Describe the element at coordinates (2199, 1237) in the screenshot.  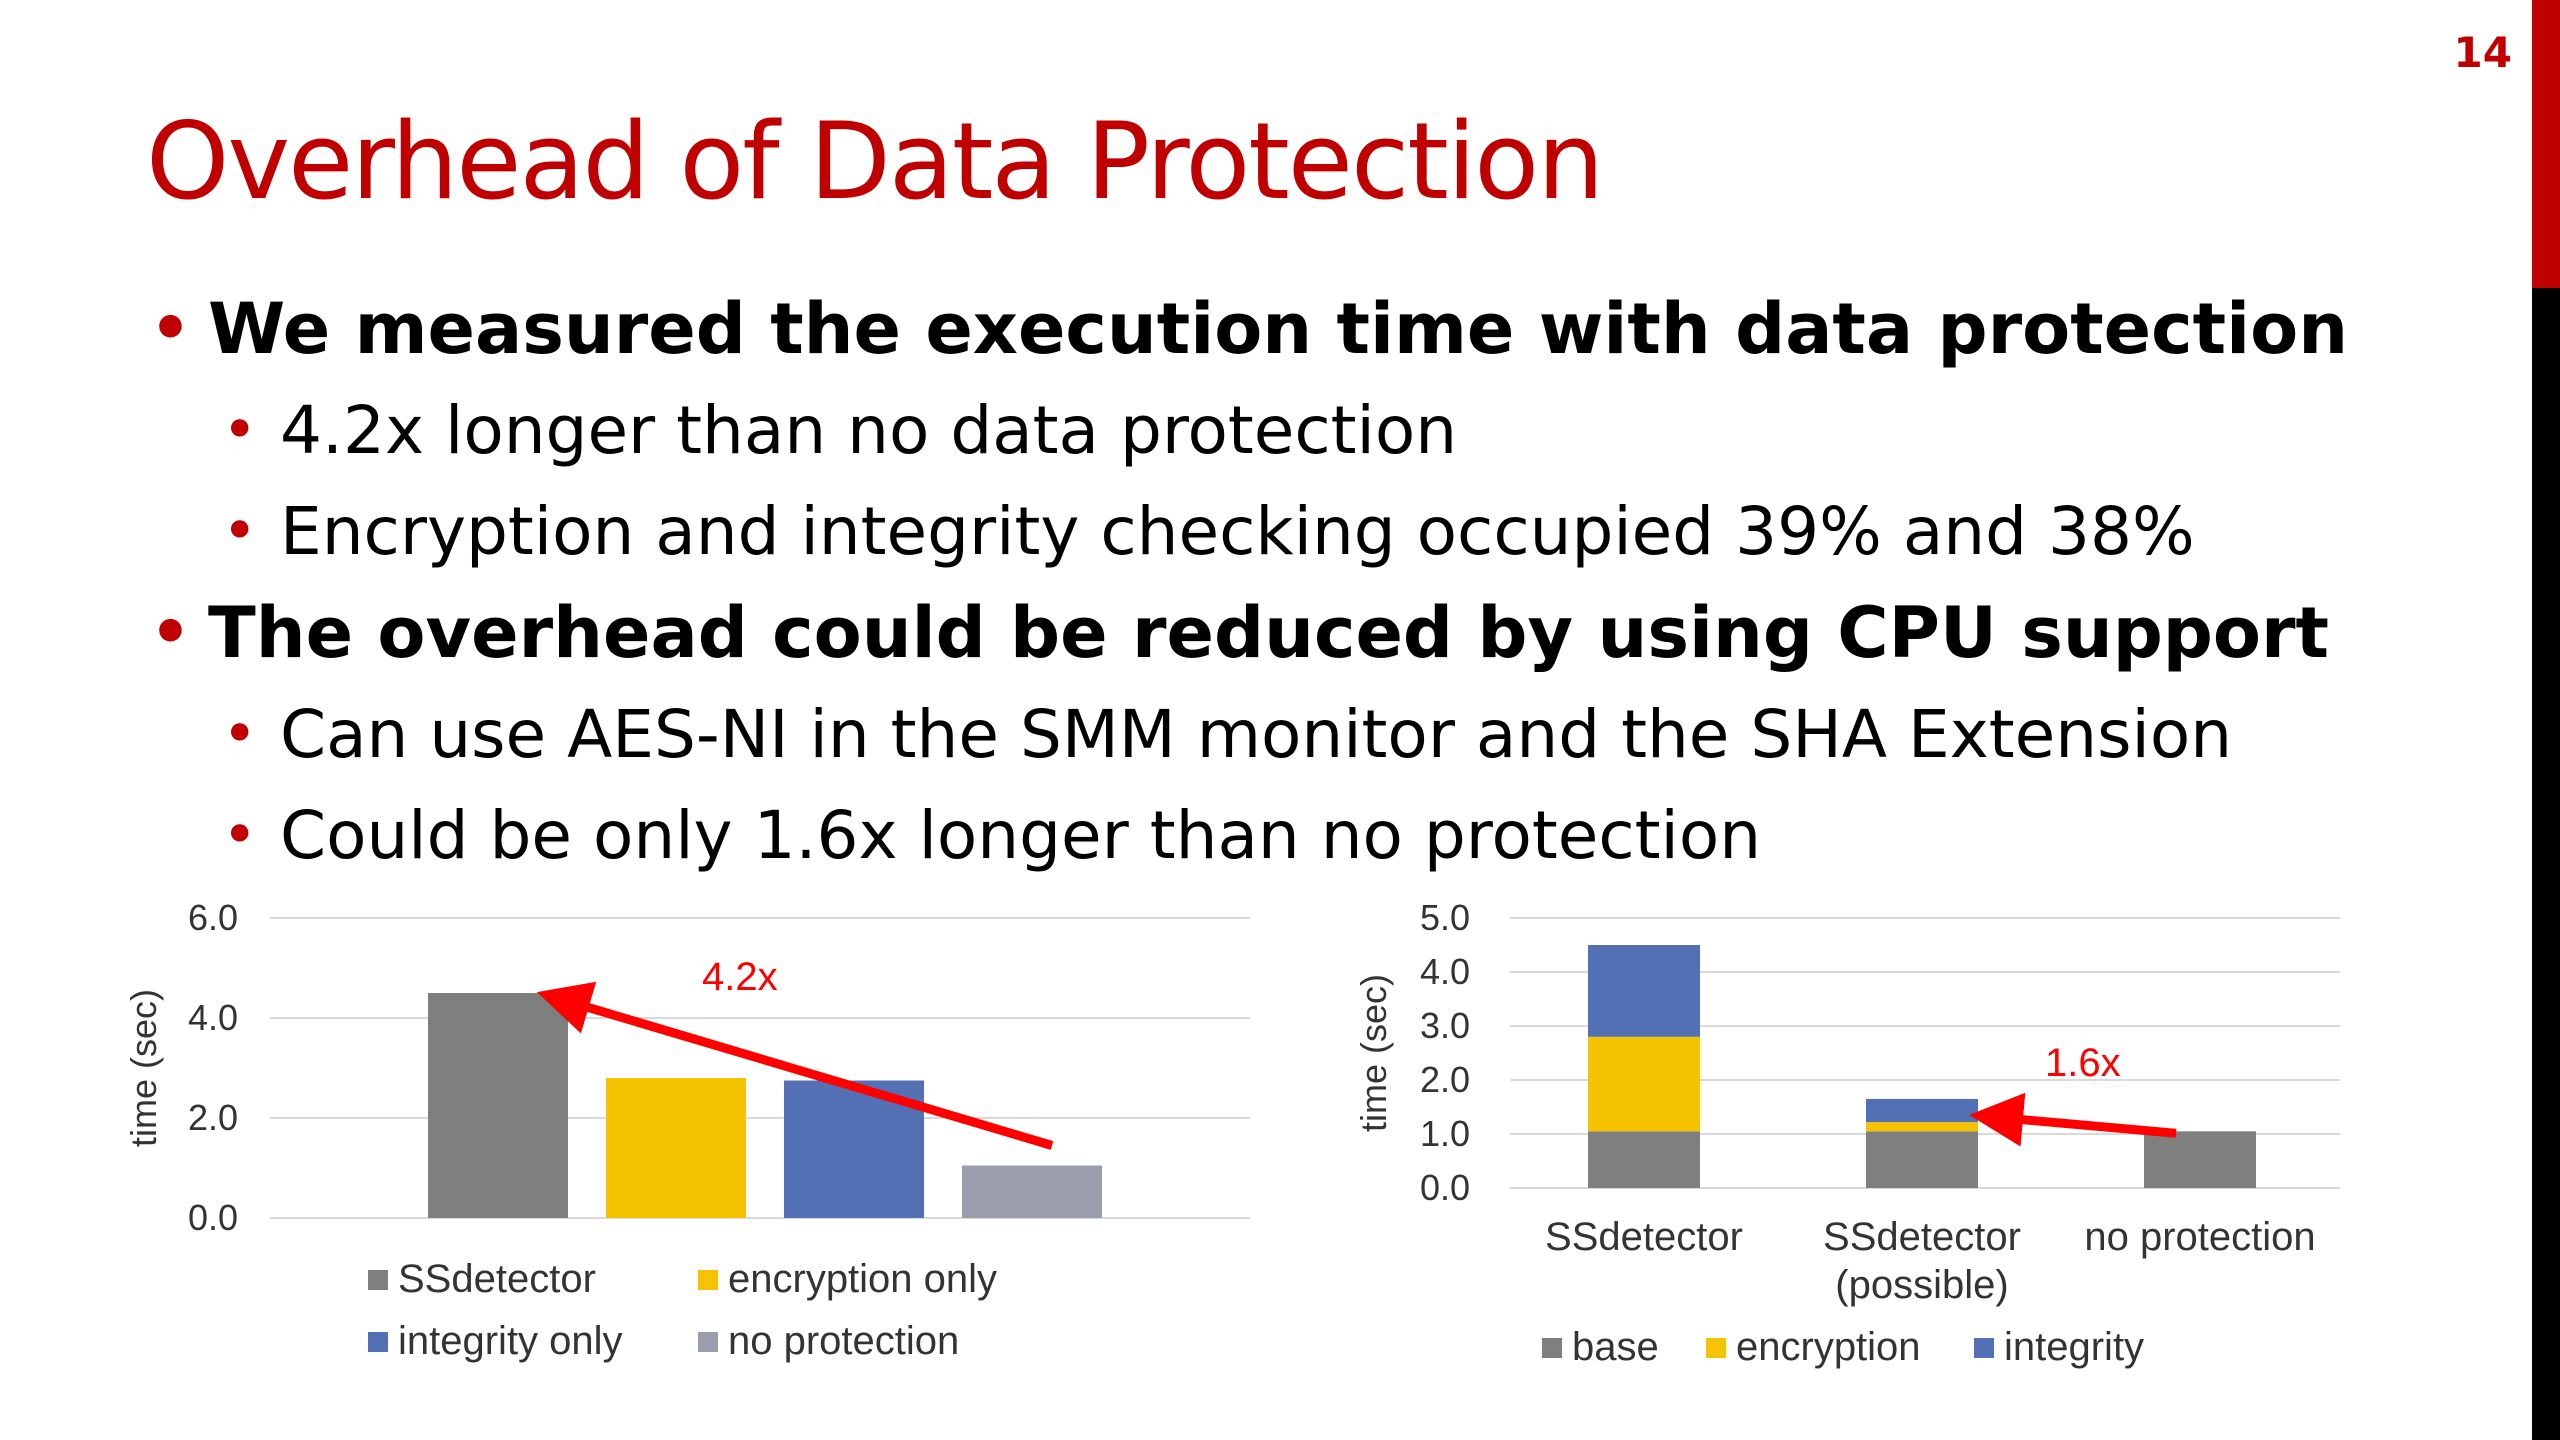
I see `x-tick-label: no protection` at that location.